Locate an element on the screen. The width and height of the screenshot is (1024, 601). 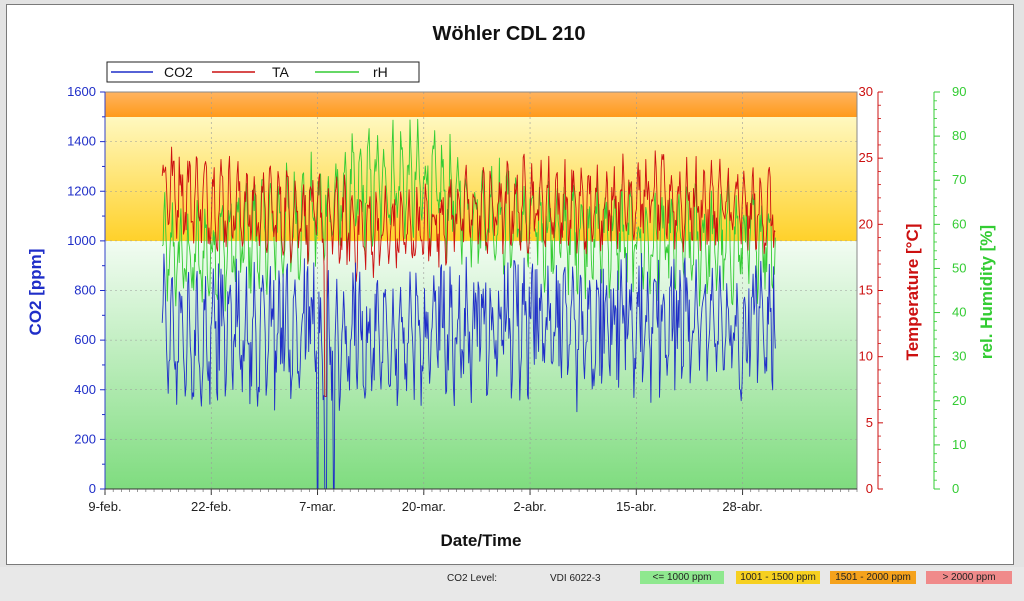
co2-tick-label: 0 is located at coordinates (92, 488).